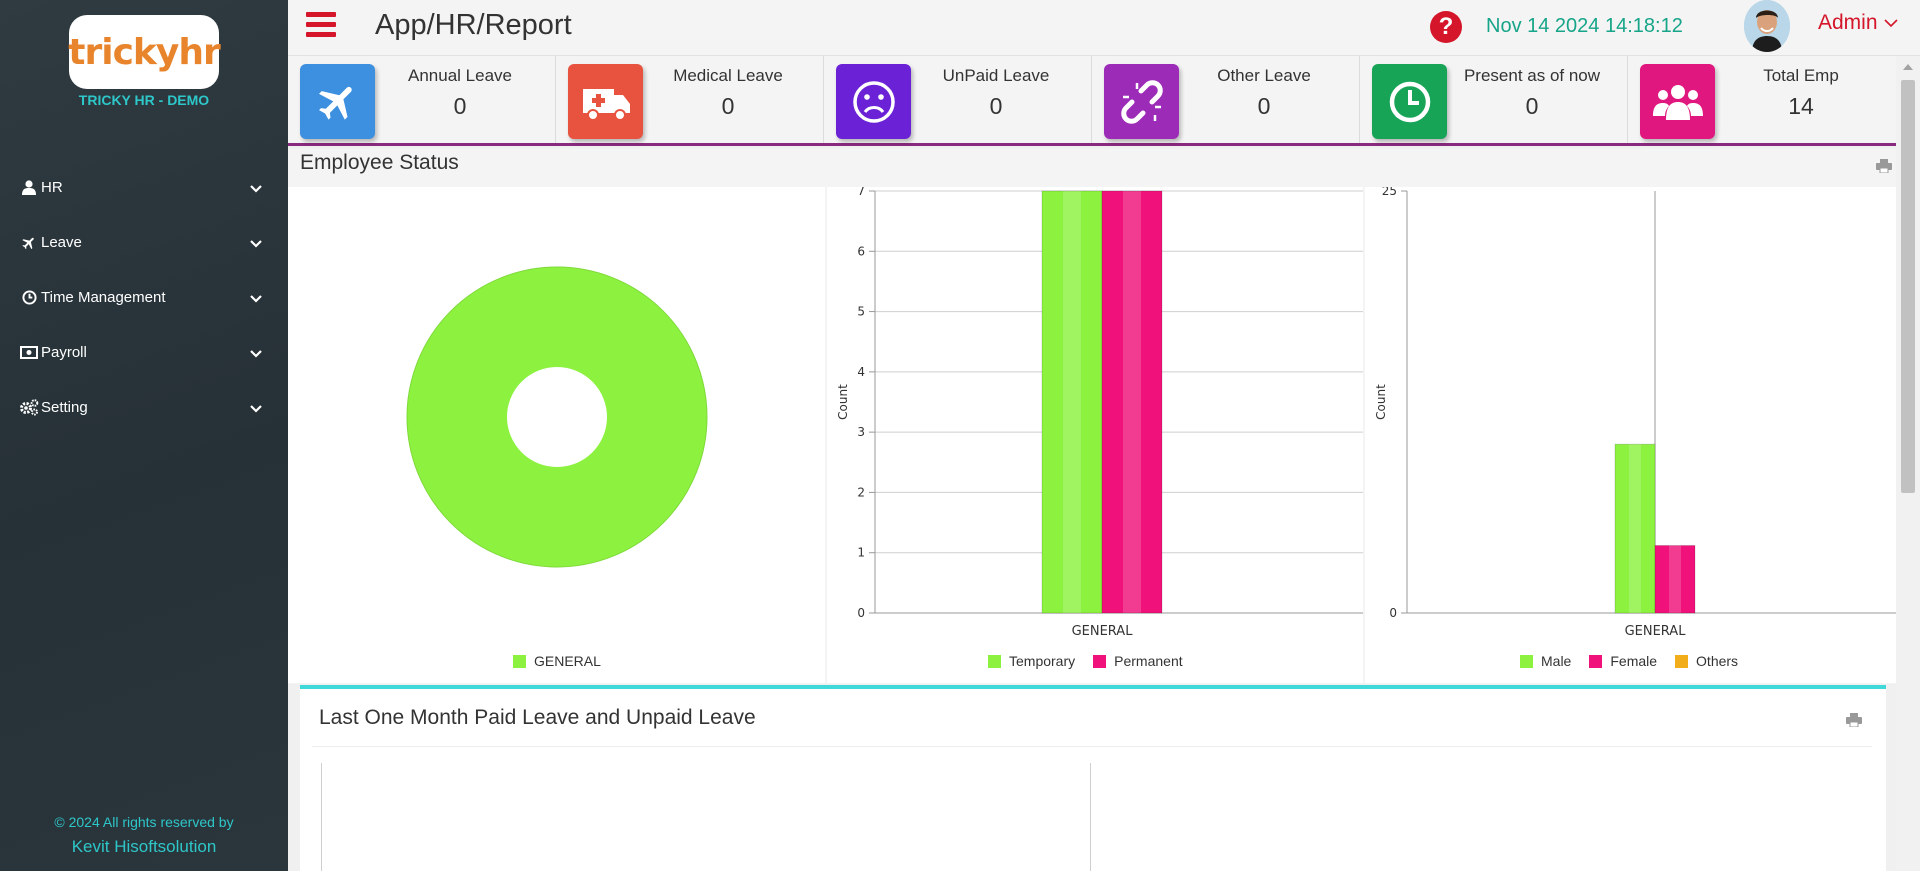 This screenshot has height=871, width=1920. I want to click on y-tick-label: 25, so click(1389, 192).